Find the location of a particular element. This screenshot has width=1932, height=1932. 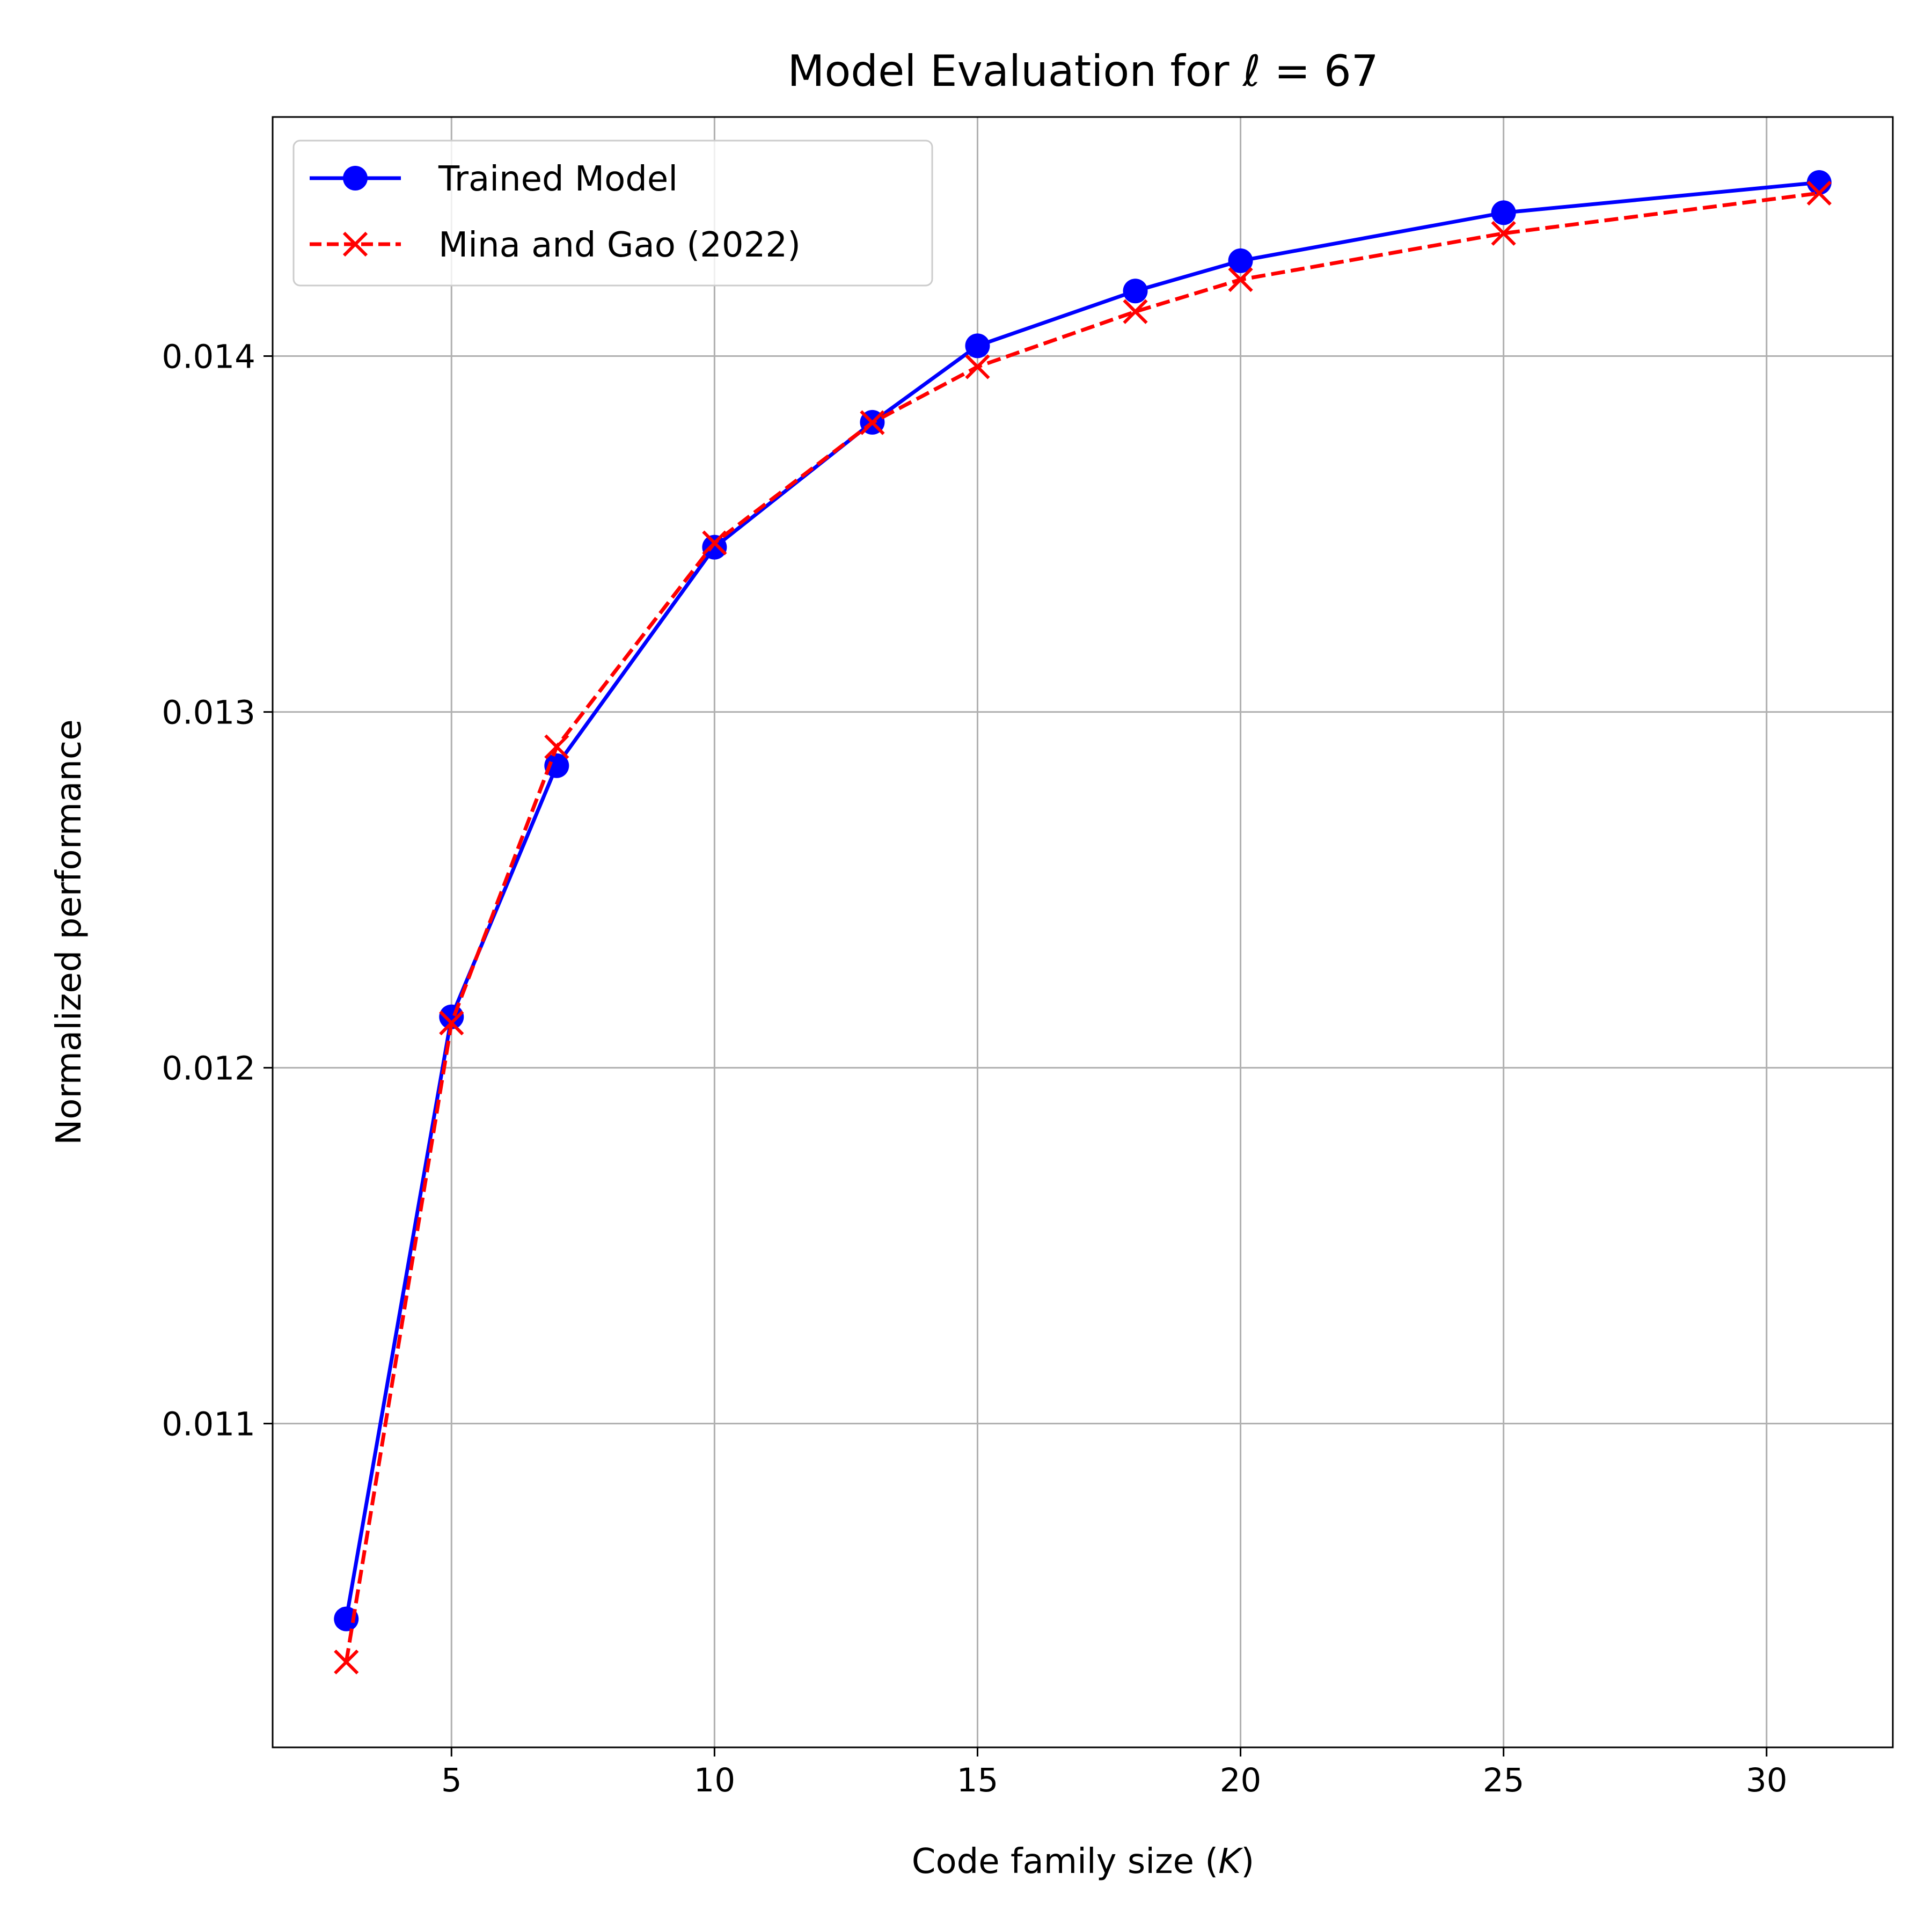

legend: Trained Model Mina and Gao (2022) is located at coordinates (612, 213).